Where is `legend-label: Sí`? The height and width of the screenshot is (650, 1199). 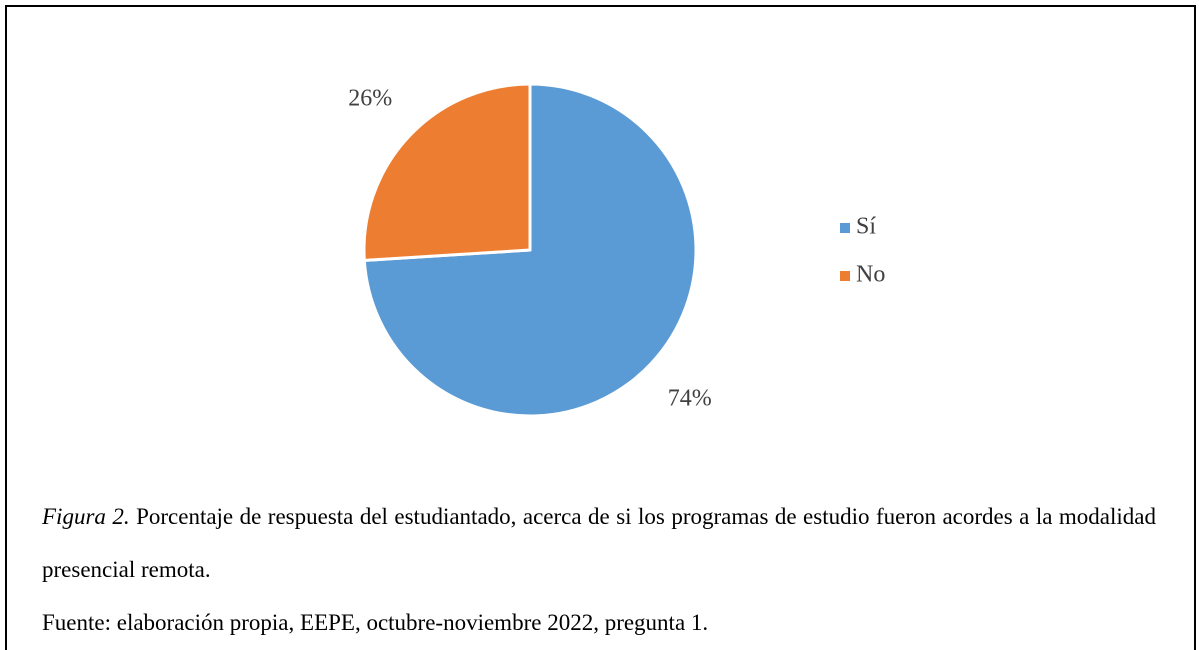
legend-label: Sí is located at coordinates (866, 227).